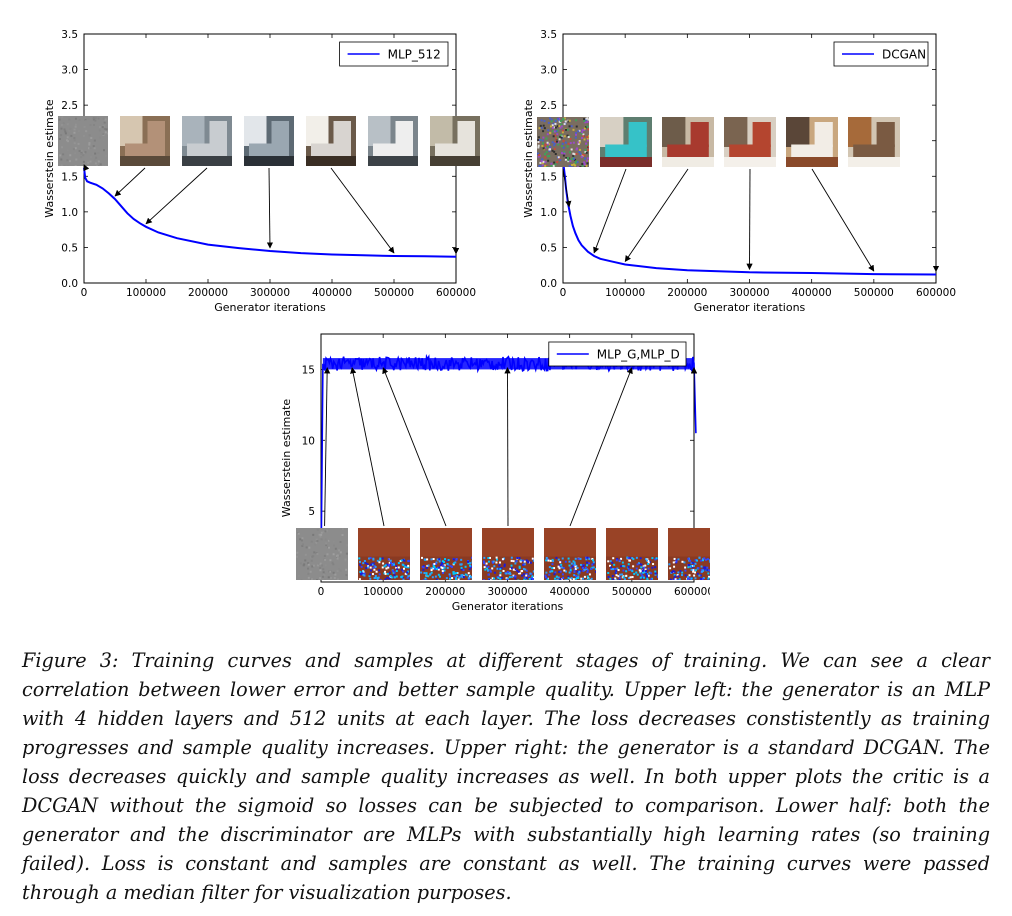 The image size is (1012, 916). I want to click on y-tick-label: 5, so click(311, 512).